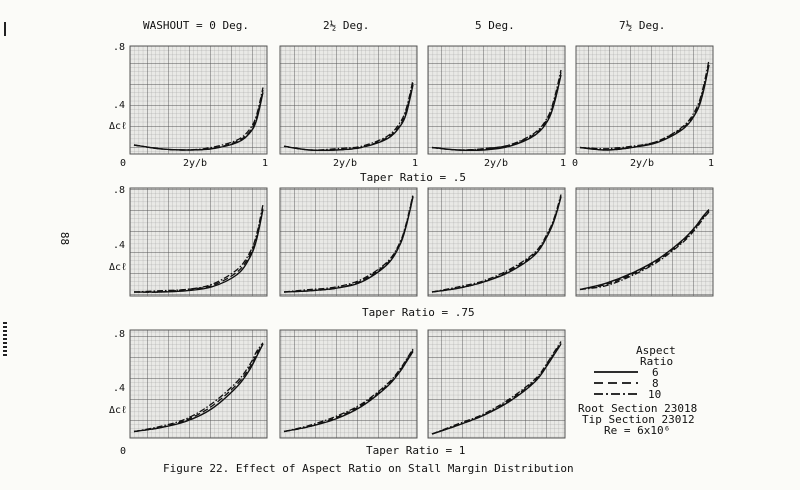 The height and width of the screenshot is (490, 800). What do you see at coordinates (5, 340) in the screenshot?
I see `scan-mark-bottom` at bounding box center [5, 340].